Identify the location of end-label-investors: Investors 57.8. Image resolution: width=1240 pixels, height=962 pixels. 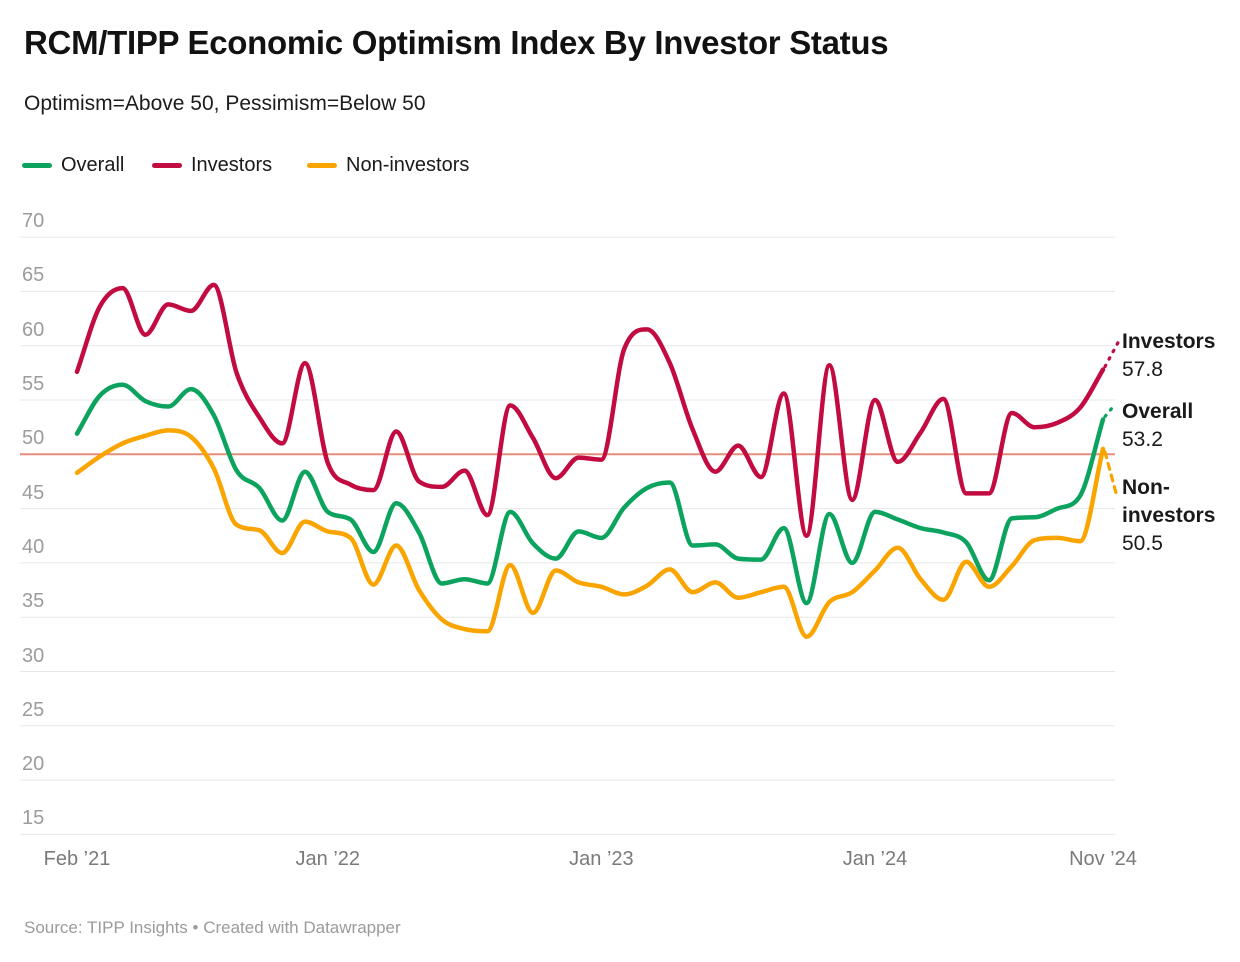
(1176, 356).